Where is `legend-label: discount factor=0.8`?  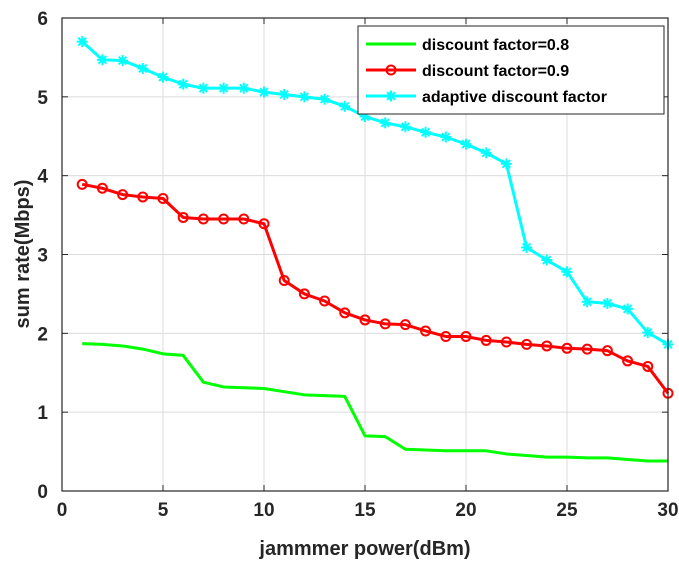 legend-label: discount factor=0.8 is located at coordinates (495, 45).